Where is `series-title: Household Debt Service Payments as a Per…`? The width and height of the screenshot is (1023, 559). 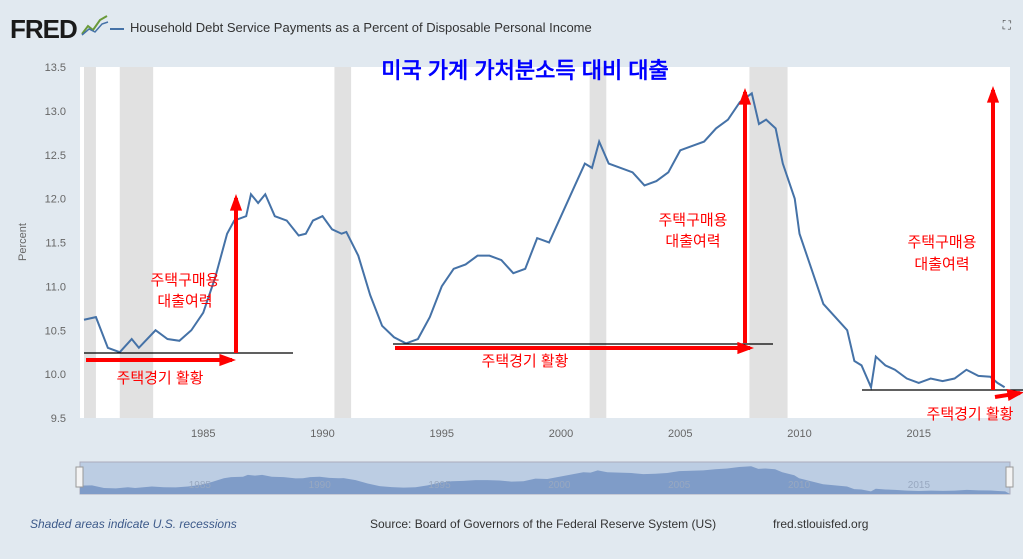 series-title: Household Debt Service Payments as a Per… is located at coordinates (351, 27).